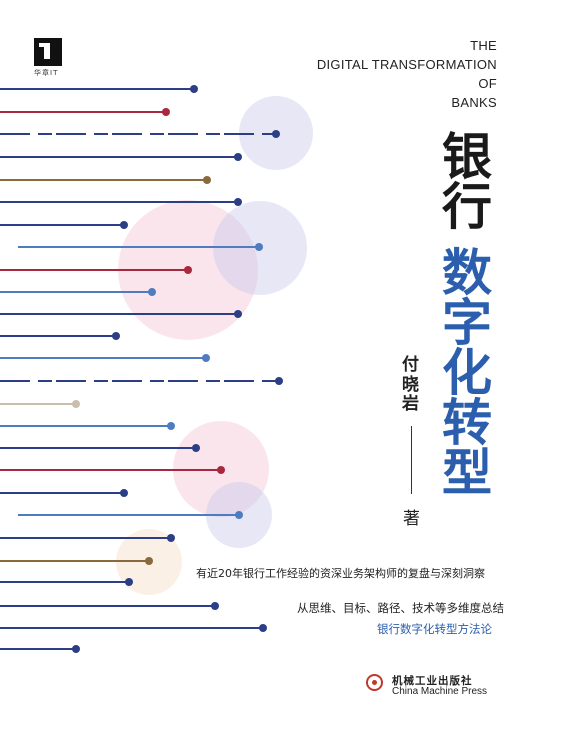 The image size is (563, 751). Describe the element at coordinates (46, 73) in the screenshot. I see `imprint-text: 华章IT` at that location.